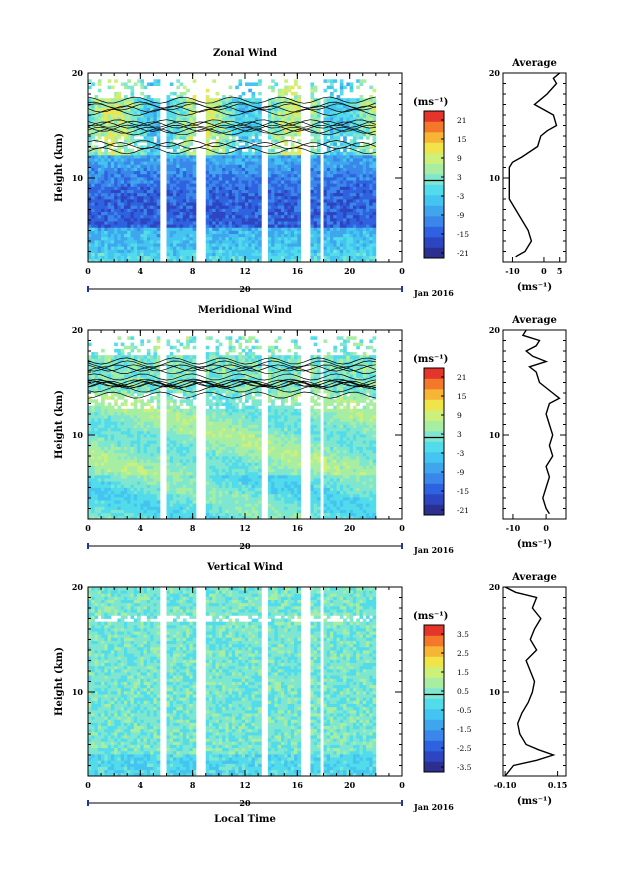 The image size is (618, 873). I want to click on x-tick-label: 8, so click(193, 785).